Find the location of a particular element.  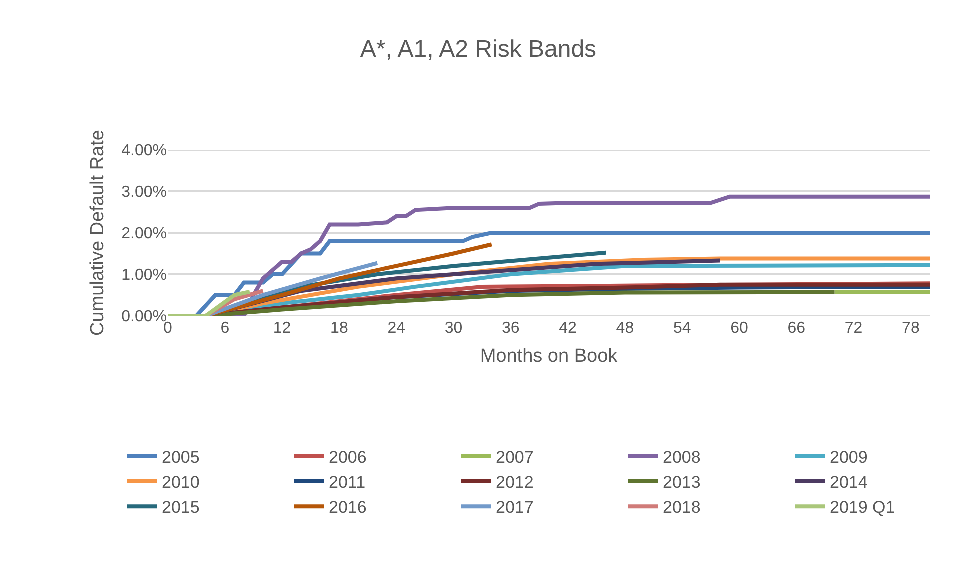

x-tick-label: 36 is located at coordinates (511, 328).